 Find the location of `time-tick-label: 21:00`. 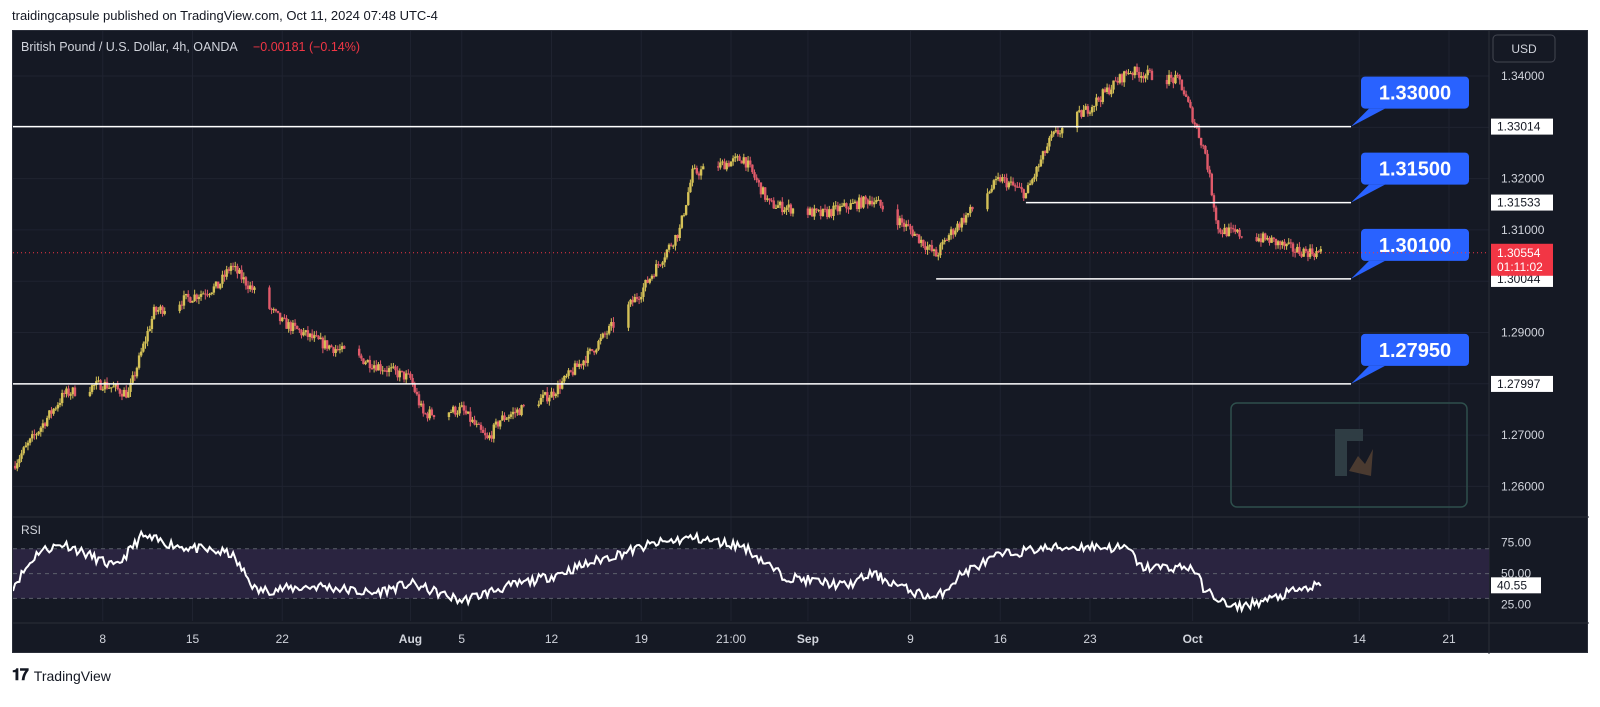

time-tick-label: 21:00 is located at coordinates (731, 639).